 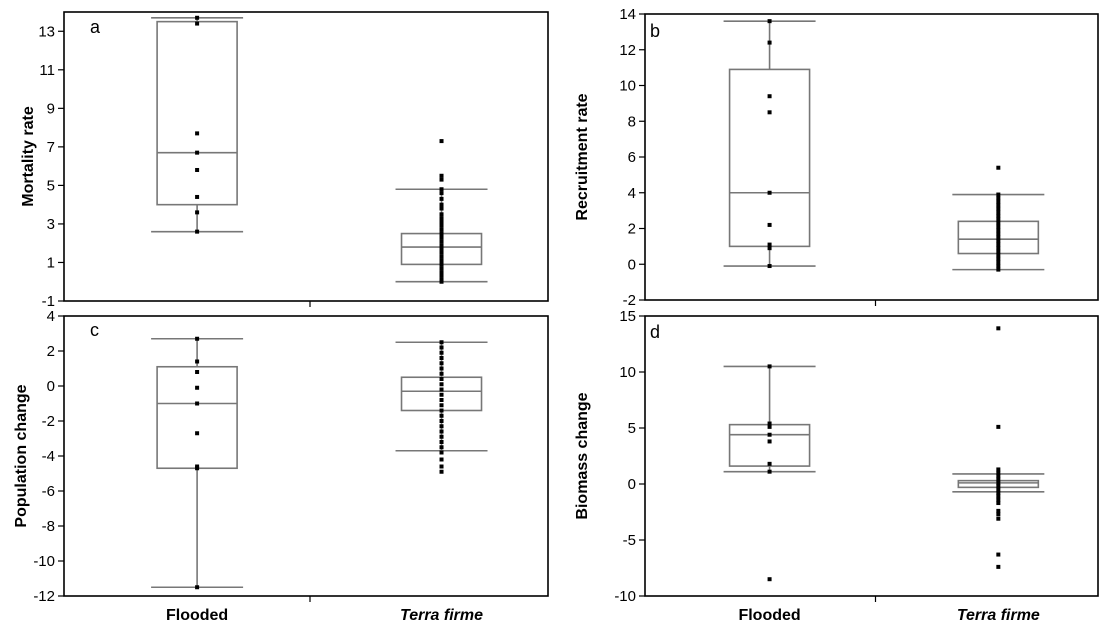 What do you see at coordinates (51, 224) in the screenshot?
I see `y-tick-label: 3` at bounding box center [51, 224].